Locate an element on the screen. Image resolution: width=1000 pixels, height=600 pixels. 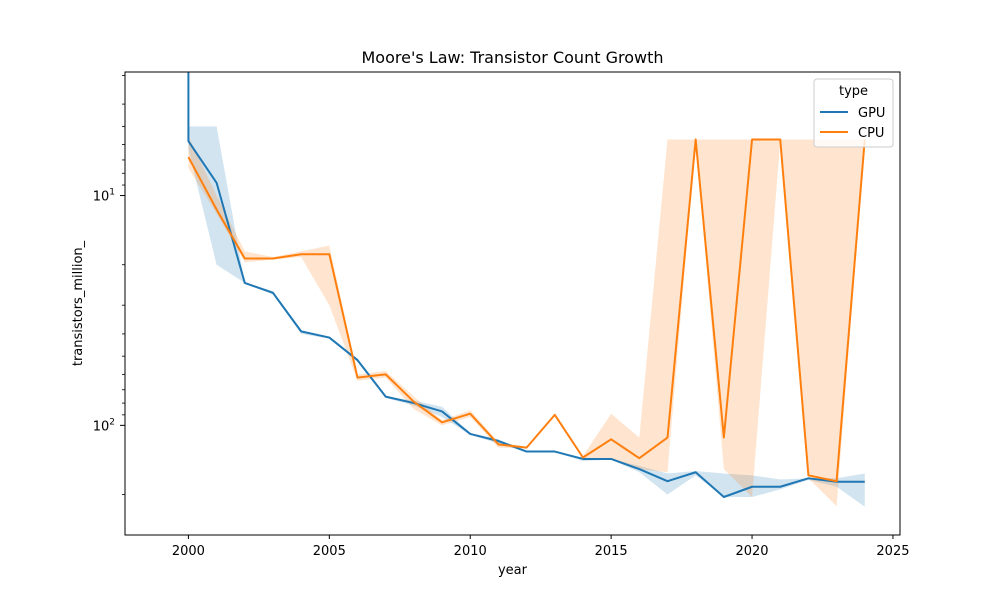
legend-box is located at coordinates (853, 113).